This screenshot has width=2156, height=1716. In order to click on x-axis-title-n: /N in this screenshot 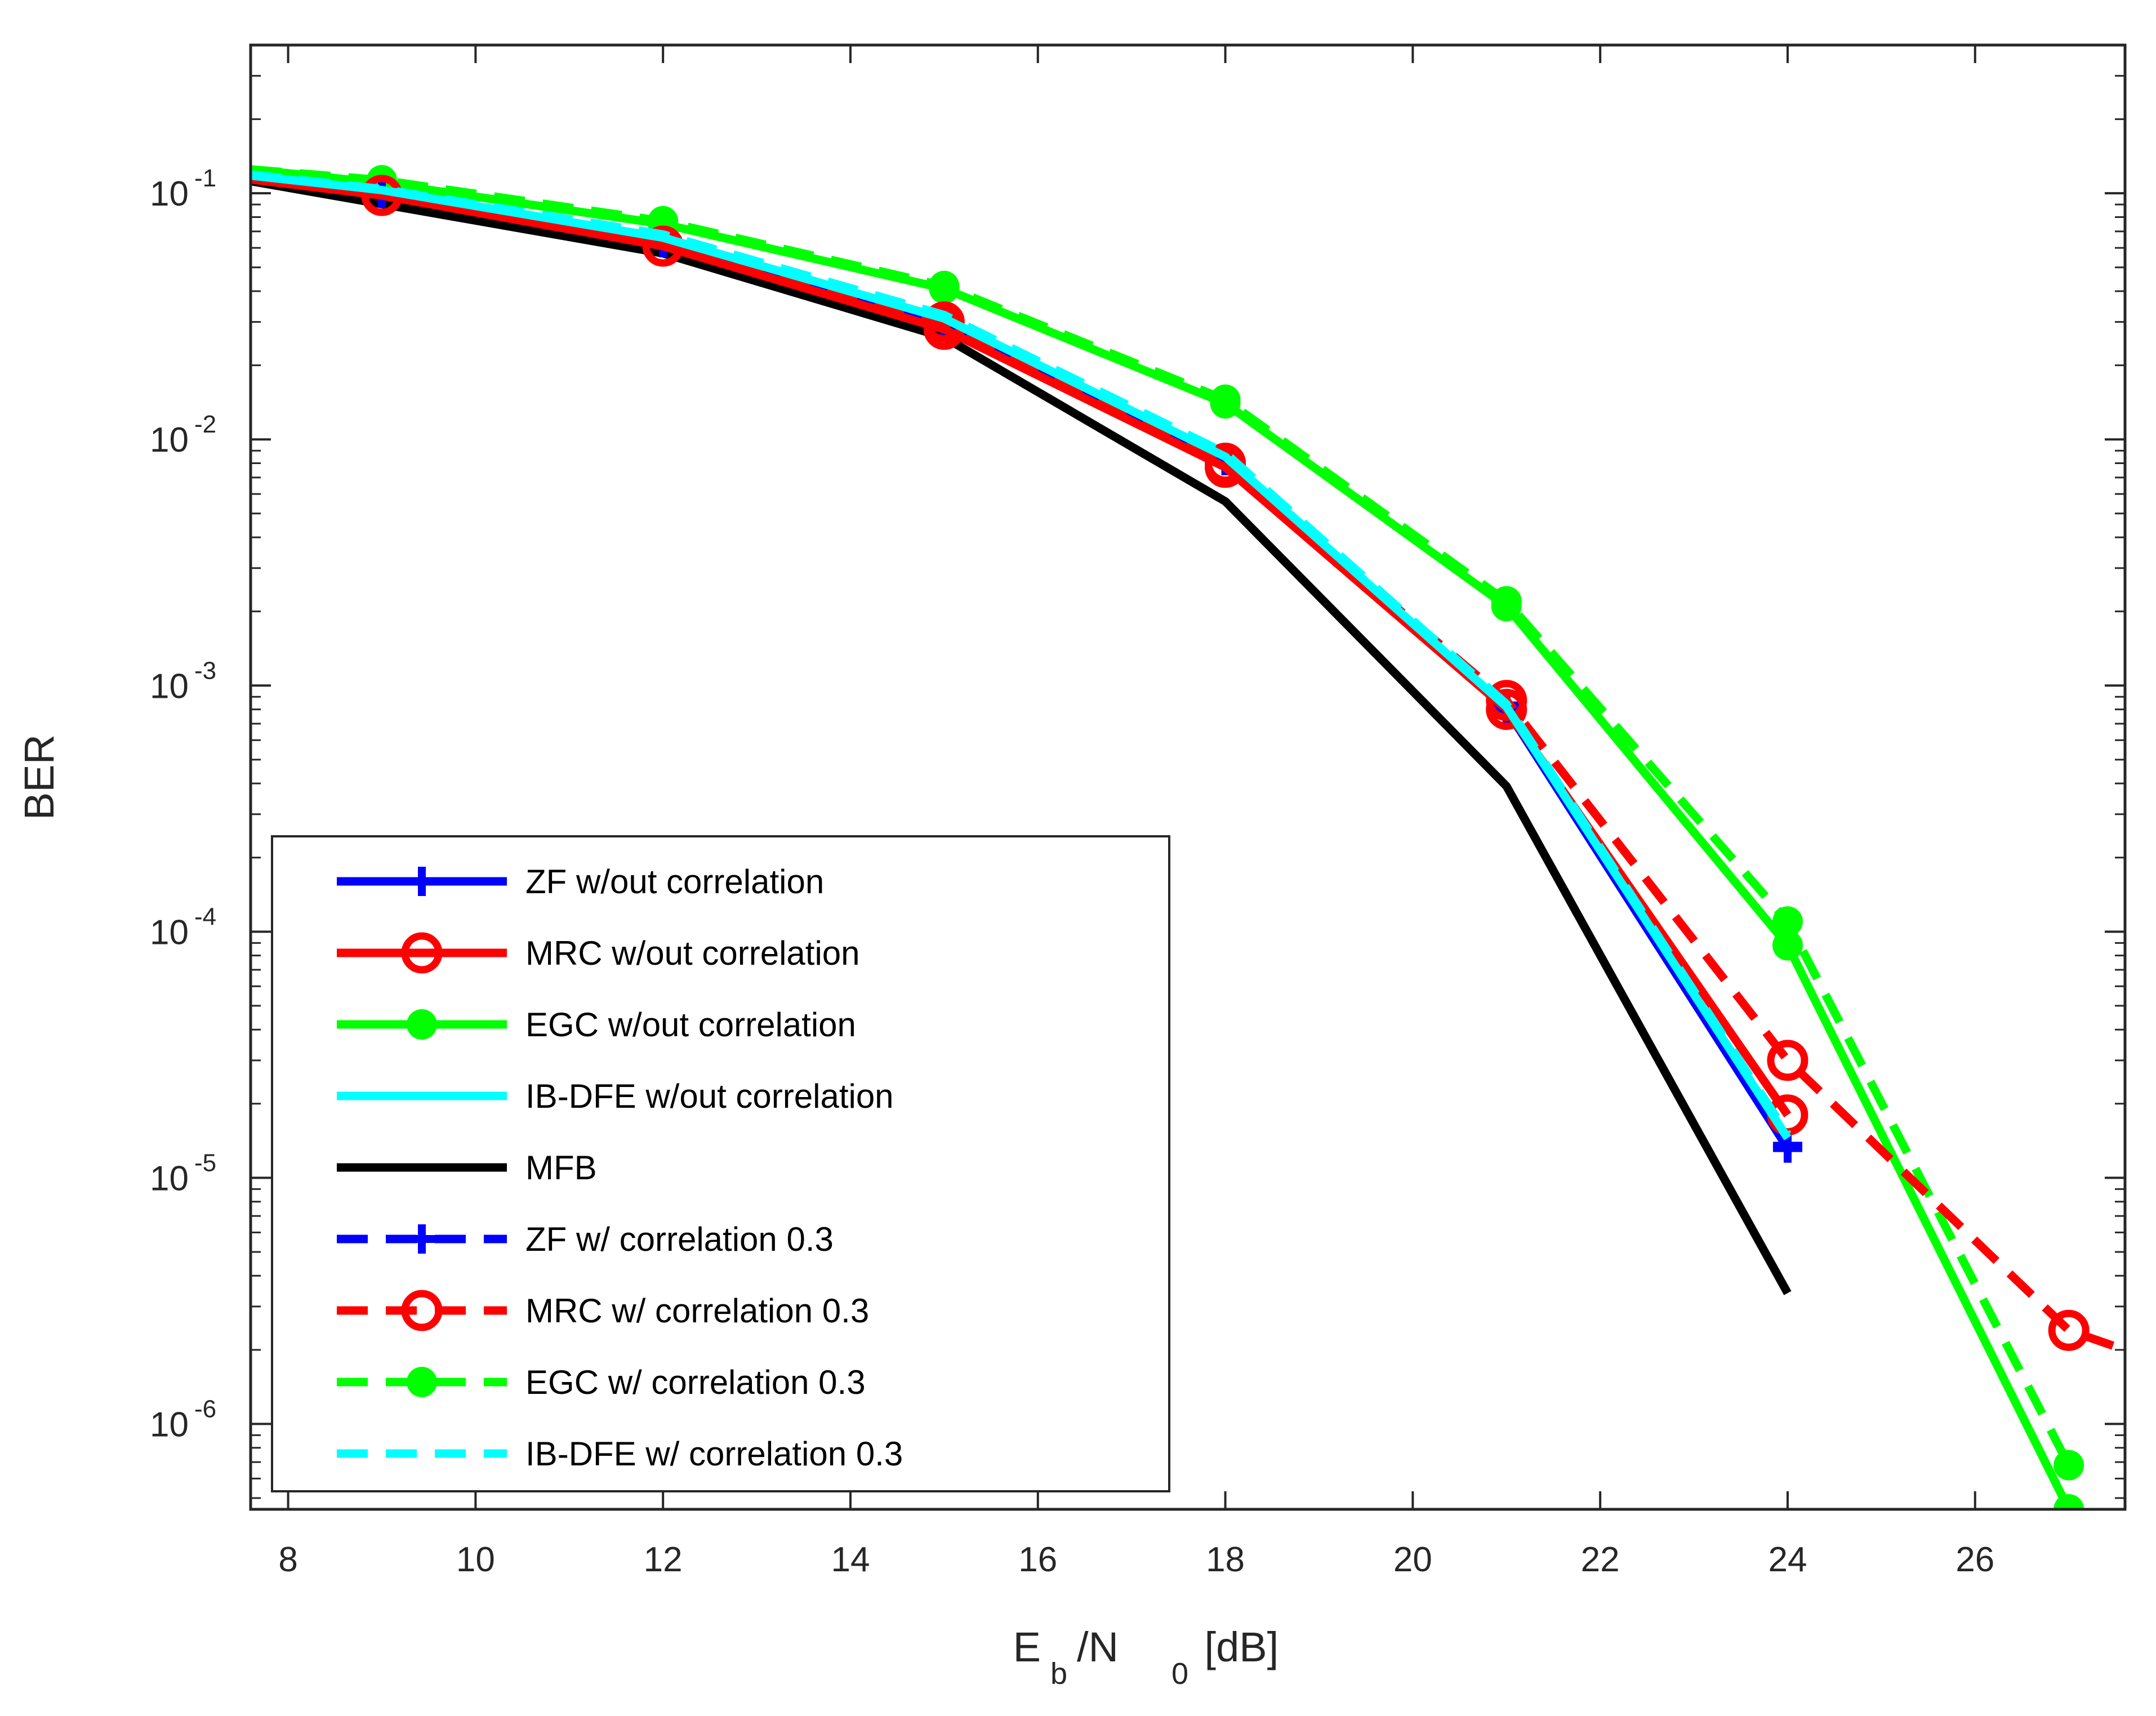, I will do `click(1098, 1647)`.